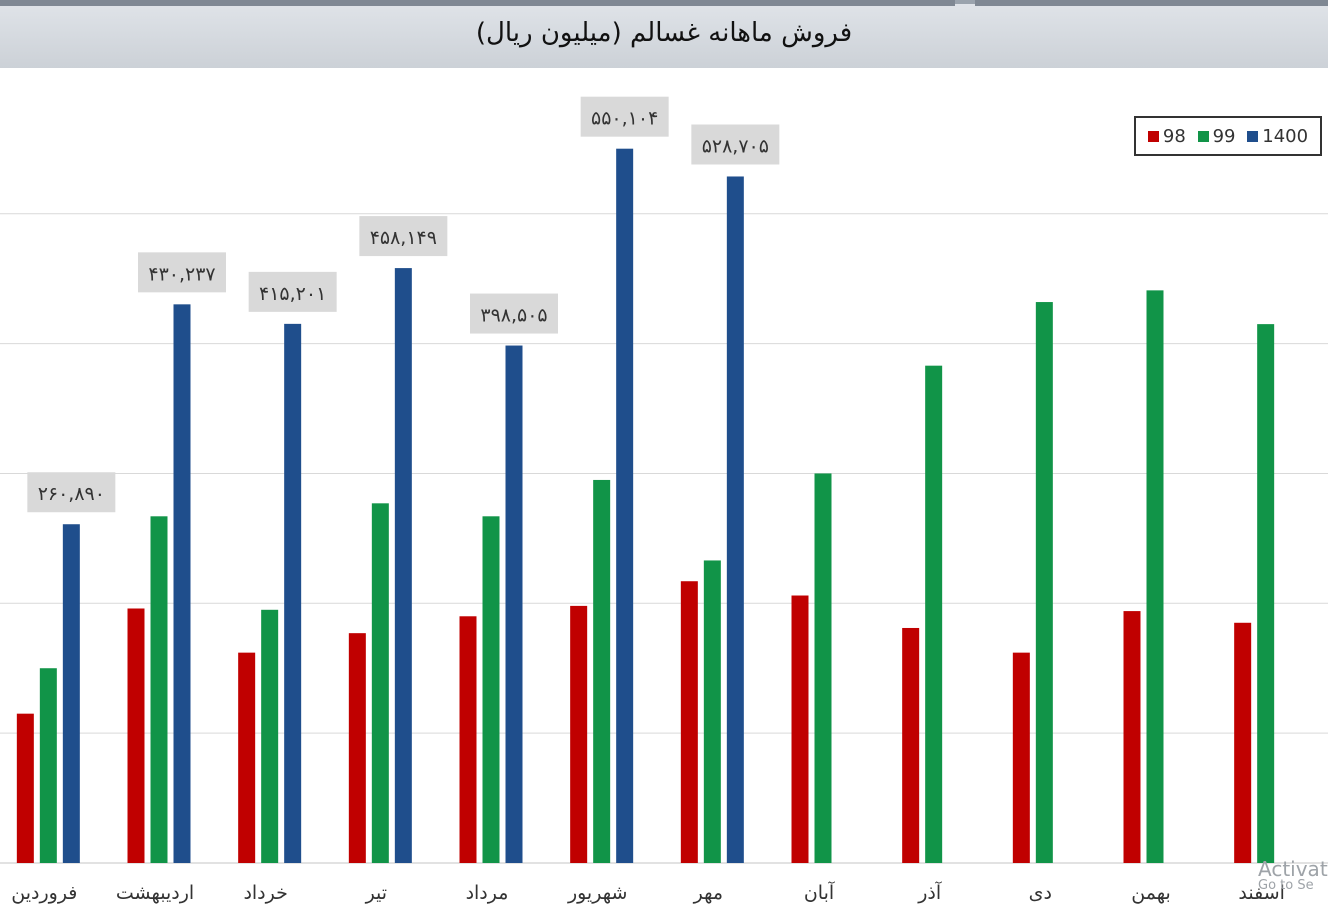 This screenshot has height=911, width=1328. I want to click on data-label: ۵۲۸,۷۰۵, so click(735, 146).